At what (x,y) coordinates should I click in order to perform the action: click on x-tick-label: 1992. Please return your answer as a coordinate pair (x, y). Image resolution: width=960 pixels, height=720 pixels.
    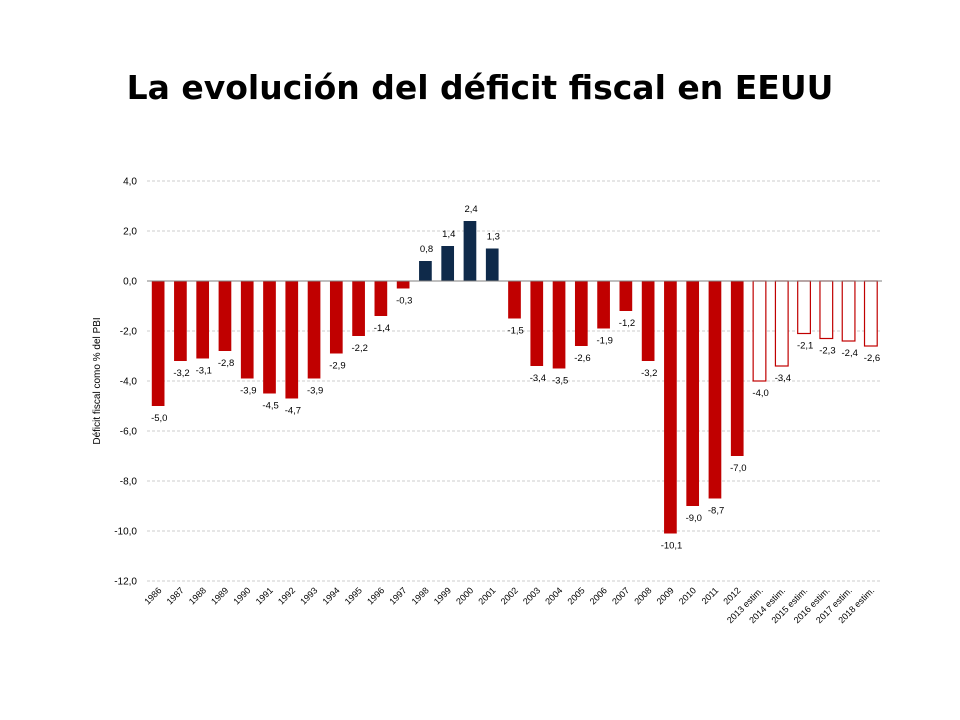
    Looking at the image, I should click on (286, 595).